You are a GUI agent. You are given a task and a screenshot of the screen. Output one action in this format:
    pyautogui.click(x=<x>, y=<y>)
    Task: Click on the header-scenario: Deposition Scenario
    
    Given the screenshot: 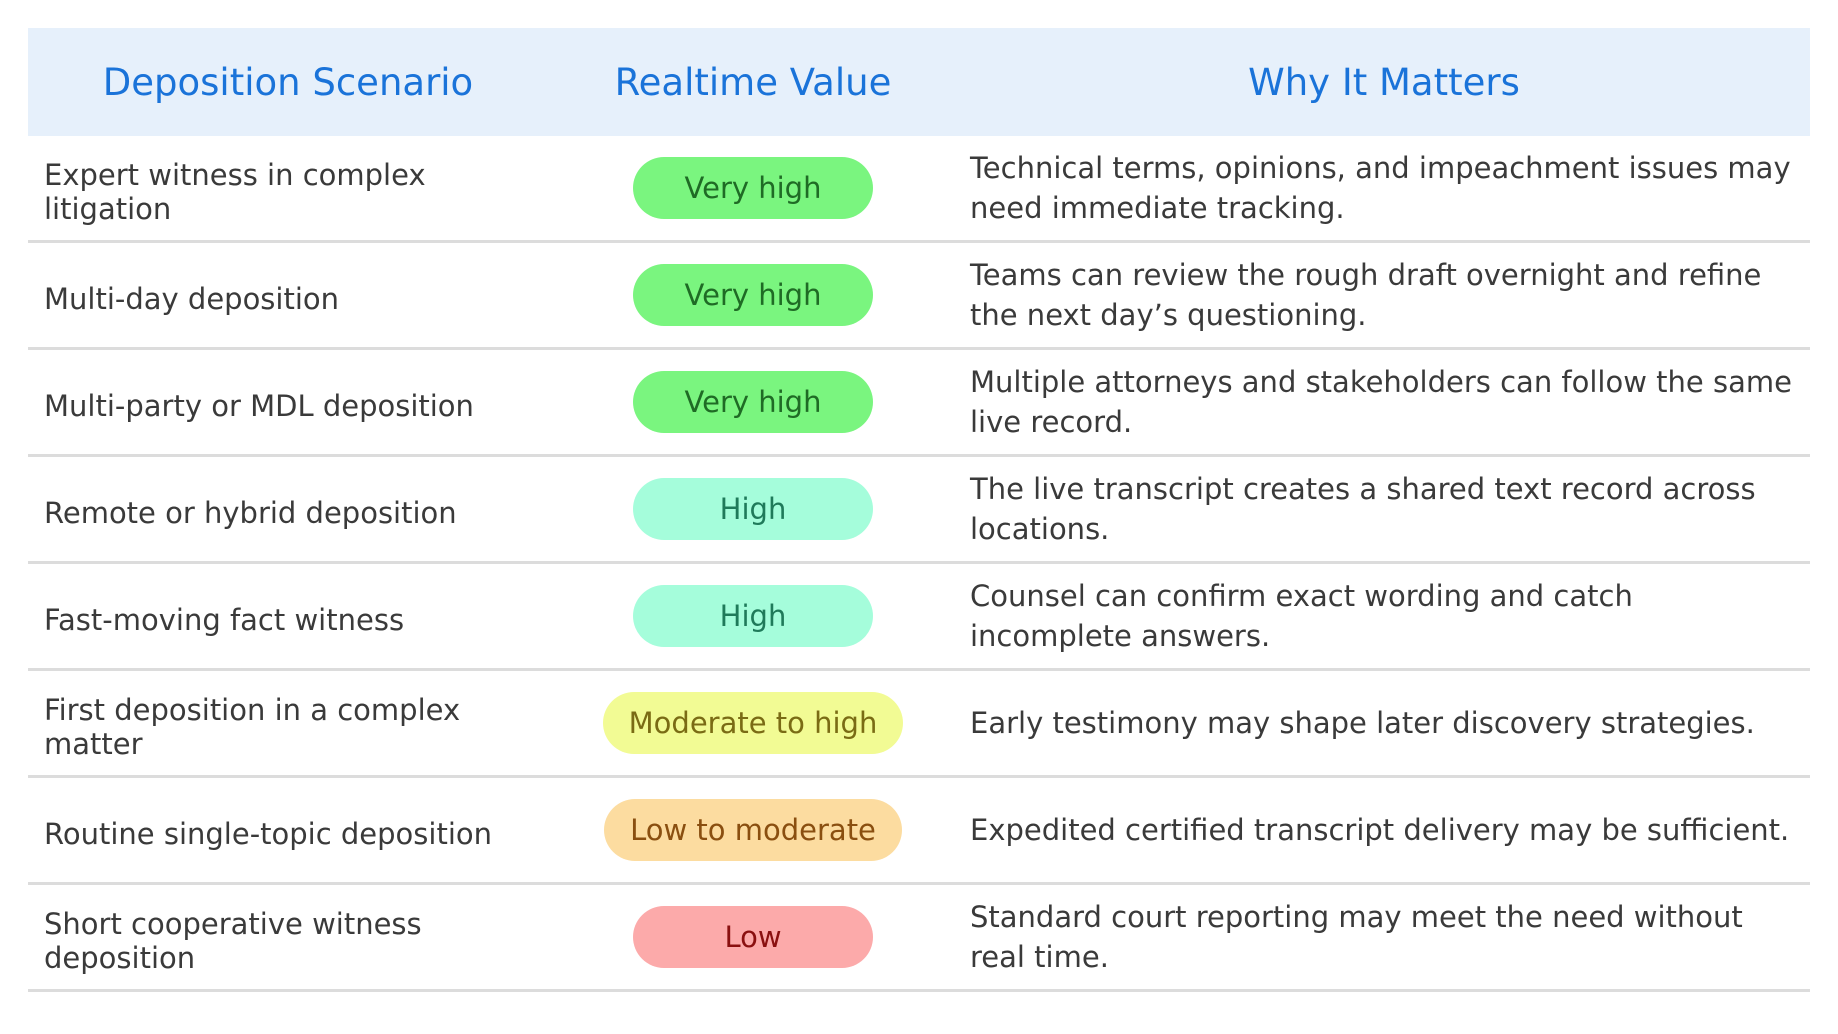 What is the action you would take?
    pyautogui.click(x=288, y=82)
    